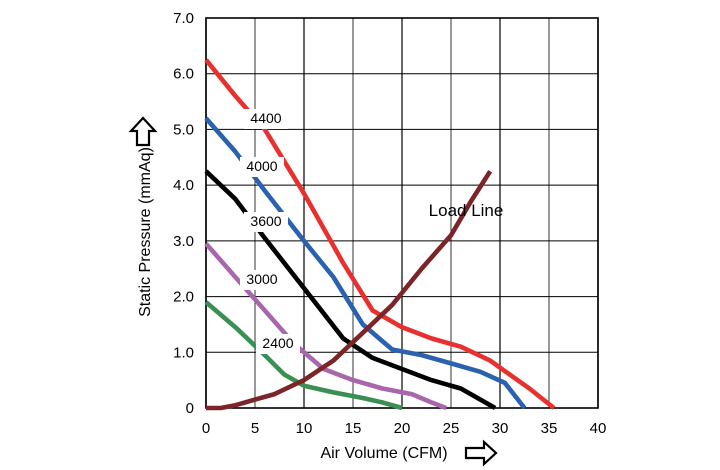 Image resolution: width=720 pixels, height=470 pixels. I want to click on x-tick-label: 20, so click(402, 428).